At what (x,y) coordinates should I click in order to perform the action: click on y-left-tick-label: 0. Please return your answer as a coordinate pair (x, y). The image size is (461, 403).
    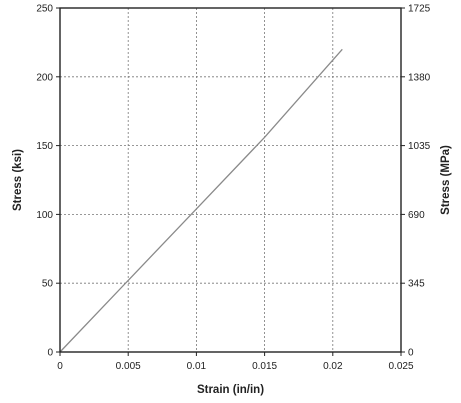
    Looking at the image, I should click on (50, 353).